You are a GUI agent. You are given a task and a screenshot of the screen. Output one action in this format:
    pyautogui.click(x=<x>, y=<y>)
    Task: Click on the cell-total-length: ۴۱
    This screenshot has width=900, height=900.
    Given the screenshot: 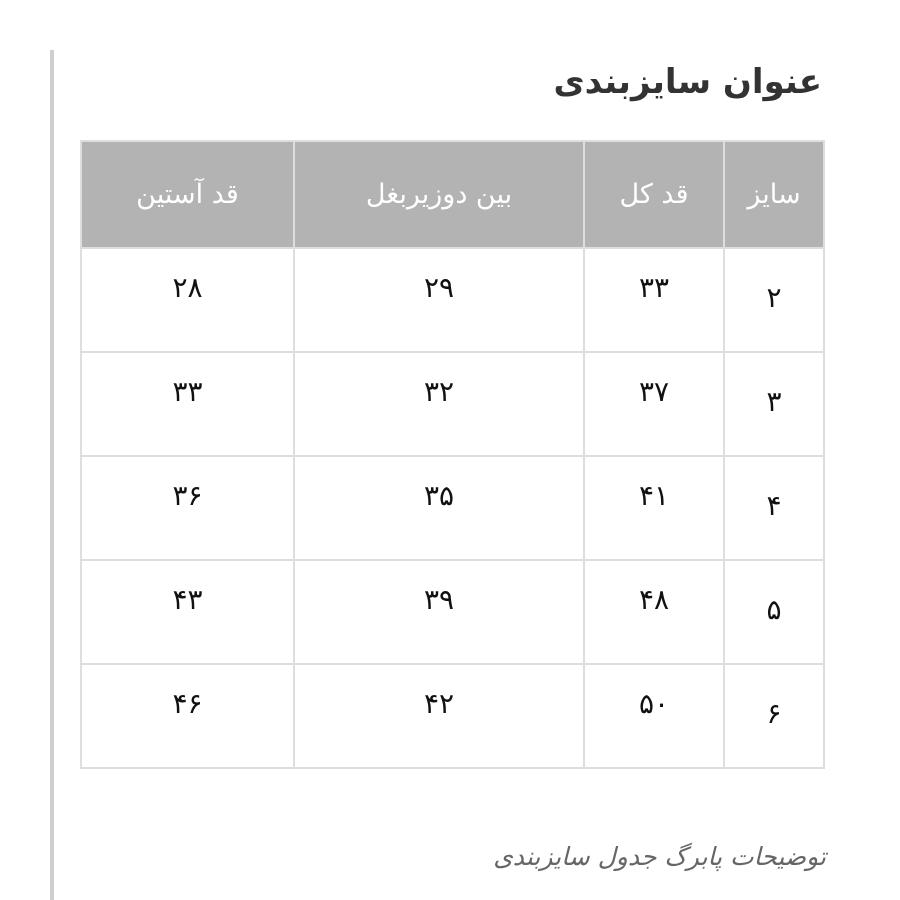 What is the action you would take?
    pyautogui.click(x=654, y=508)
    